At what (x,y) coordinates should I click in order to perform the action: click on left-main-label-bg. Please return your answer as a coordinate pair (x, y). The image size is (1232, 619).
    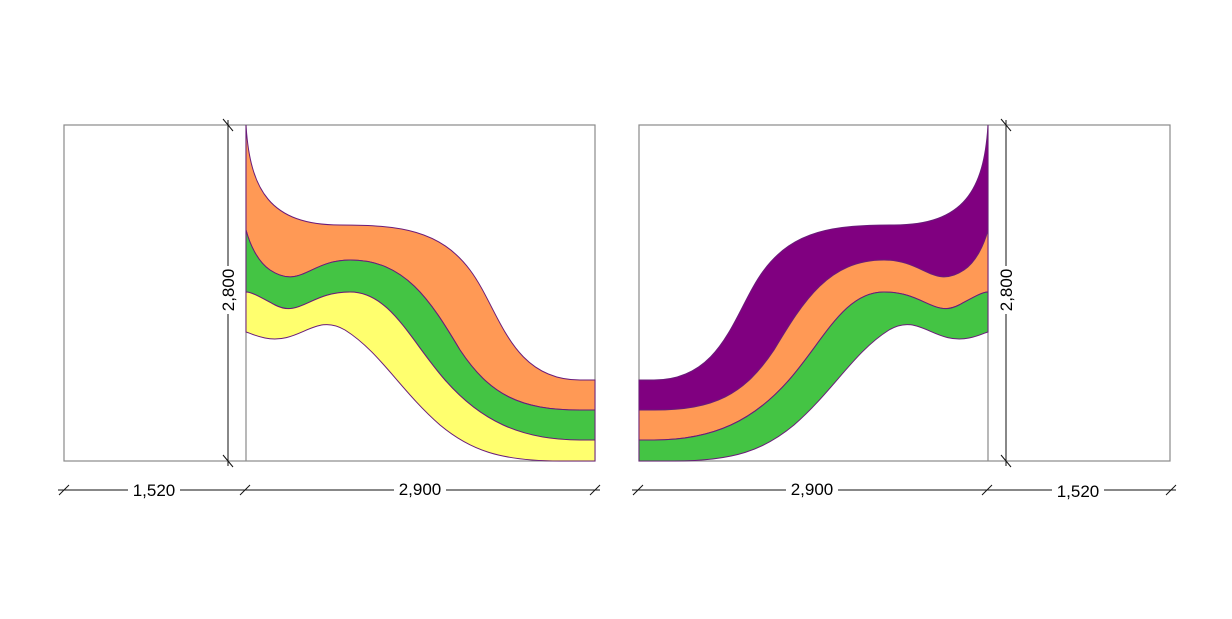
    Looking at the image, I should click on (420, 489).